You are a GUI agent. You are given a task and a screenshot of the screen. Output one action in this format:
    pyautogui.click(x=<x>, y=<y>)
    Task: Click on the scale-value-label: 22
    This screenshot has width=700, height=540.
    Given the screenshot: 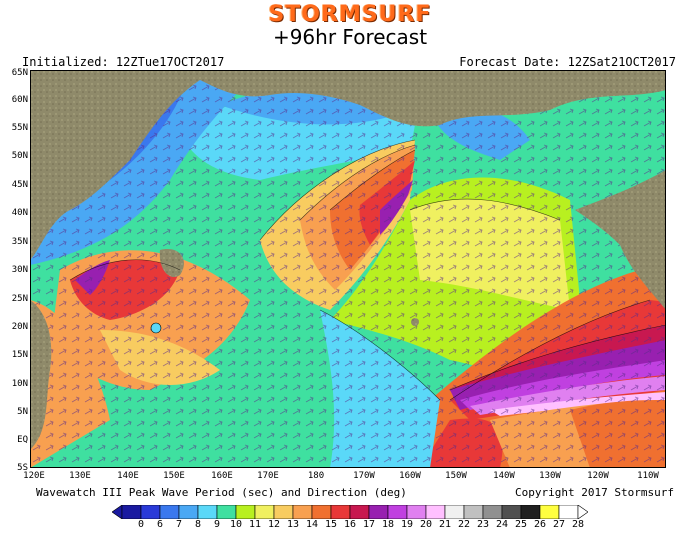 What is the action you would take?
    pyautogui.click(x=464, y=524)
    